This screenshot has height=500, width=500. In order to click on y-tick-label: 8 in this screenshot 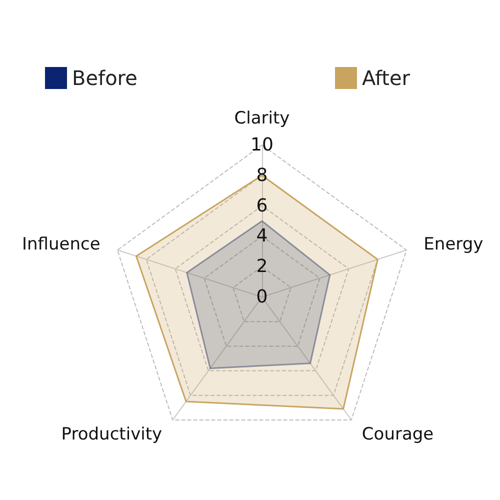, I will do `click(262, 175)`.